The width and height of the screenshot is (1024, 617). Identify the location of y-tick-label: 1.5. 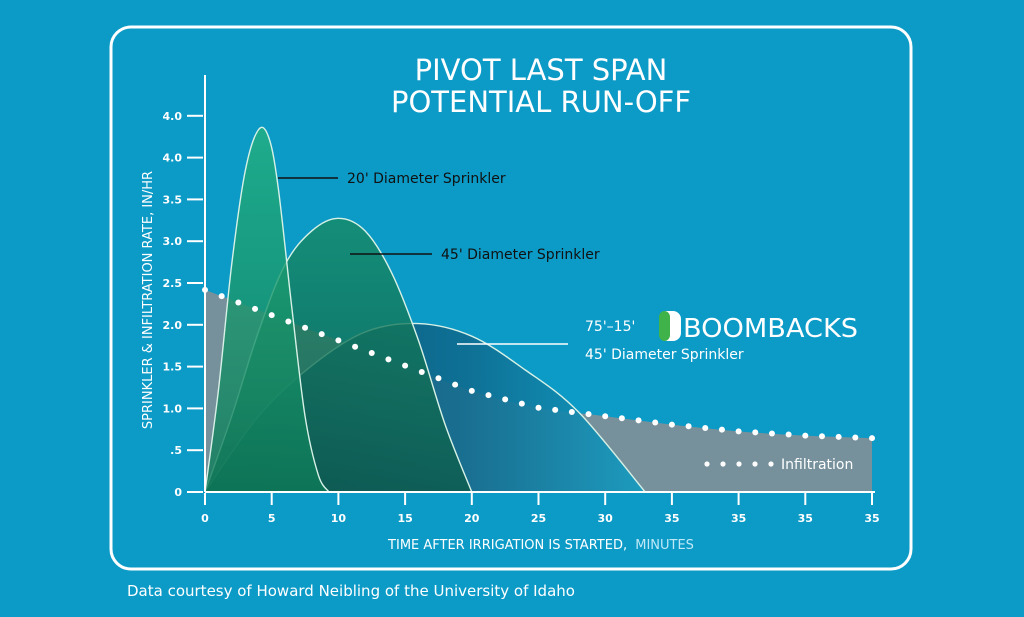
(173, 367).